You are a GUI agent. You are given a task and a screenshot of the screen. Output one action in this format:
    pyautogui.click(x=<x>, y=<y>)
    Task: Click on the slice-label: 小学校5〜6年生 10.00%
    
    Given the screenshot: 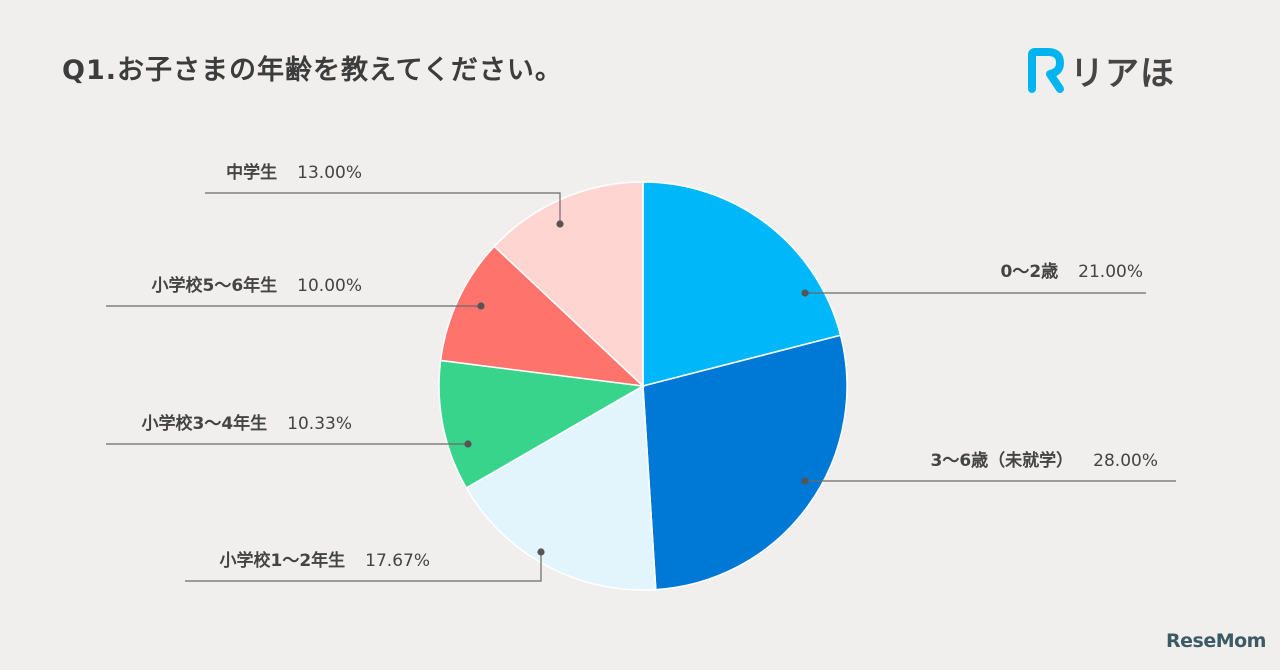 What is the action you would take?
    pyautogui.click(x=257, y=285)
    